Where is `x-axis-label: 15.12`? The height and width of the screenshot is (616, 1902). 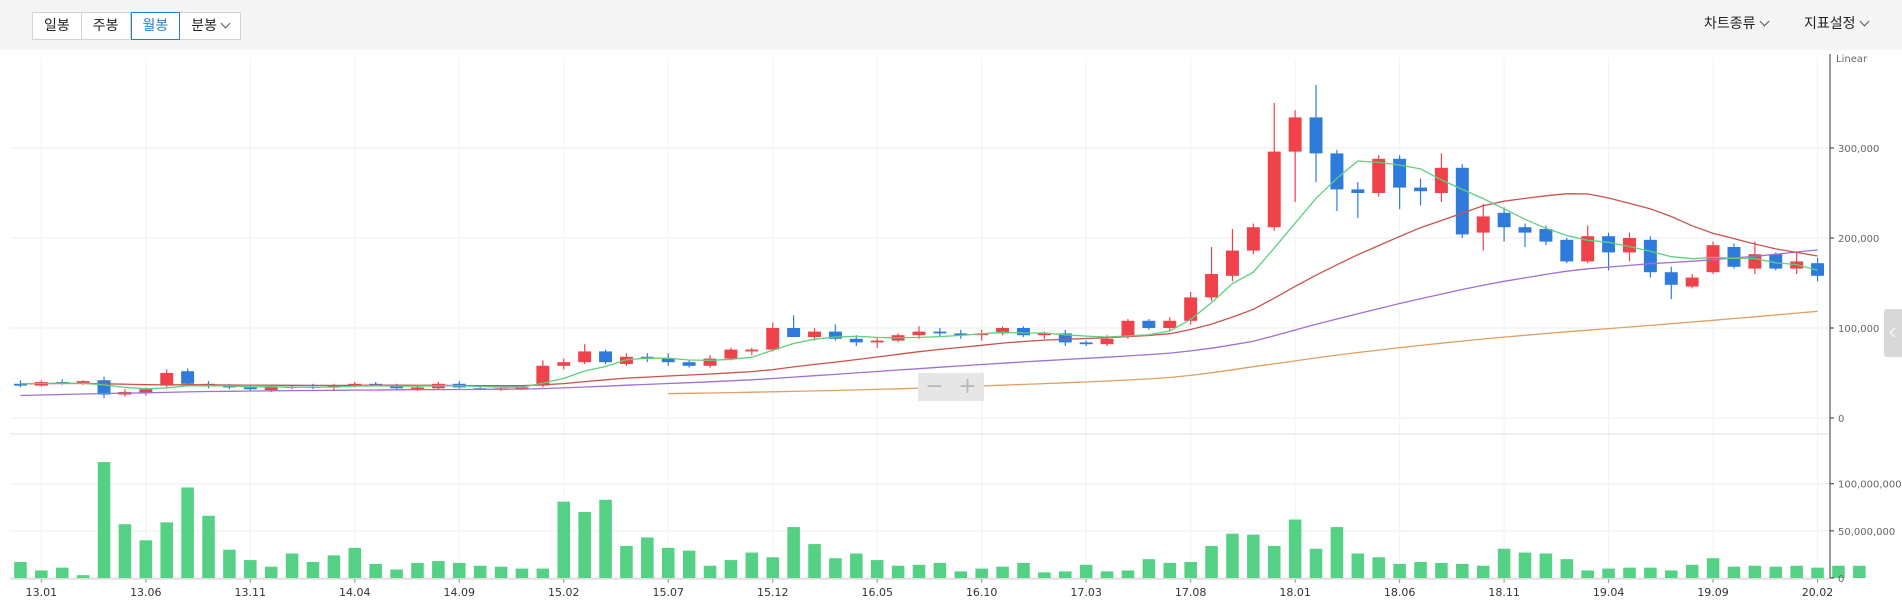 x-axis-label: 15.12 is located at coordinates (773, 592).